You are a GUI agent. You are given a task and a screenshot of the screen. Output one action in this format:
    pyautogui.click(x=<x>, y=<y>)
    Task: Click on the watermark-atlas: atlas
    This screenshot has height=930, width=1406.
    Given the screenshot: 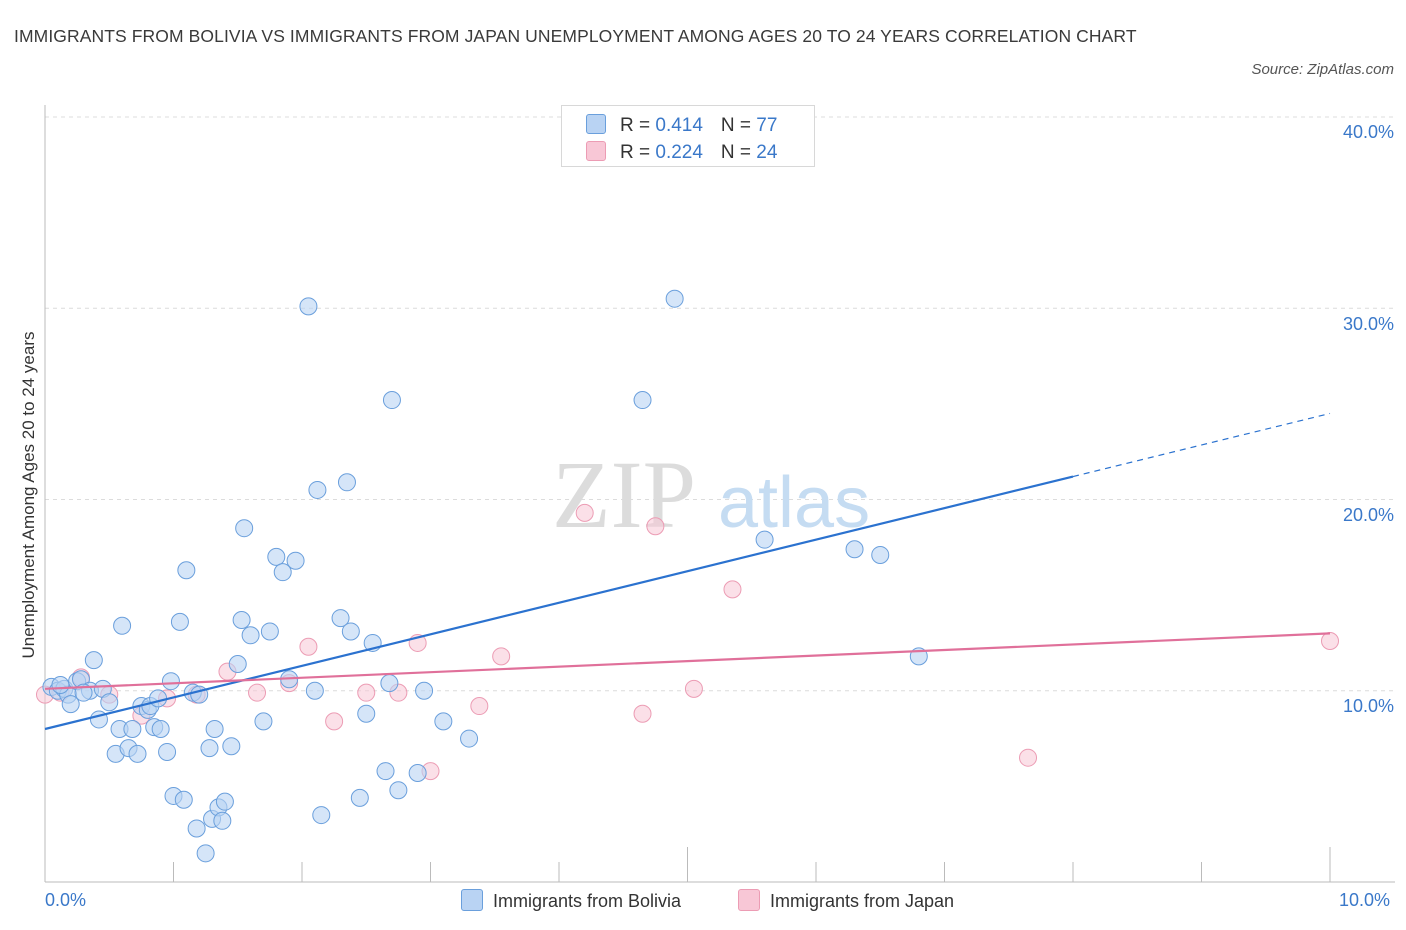 What is the action you would take?
    pyautogui.click(x=794, y=503)
    